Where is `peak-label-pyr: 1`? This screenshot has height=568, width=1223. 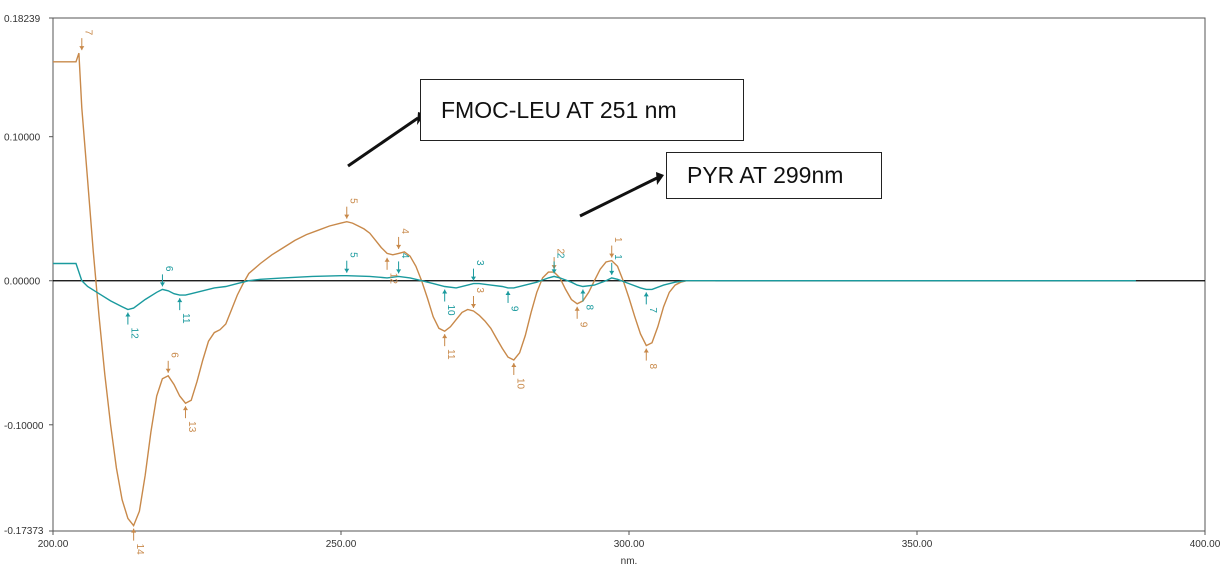
peak-label-pyr: 1 is located at coordinates (616, 264).